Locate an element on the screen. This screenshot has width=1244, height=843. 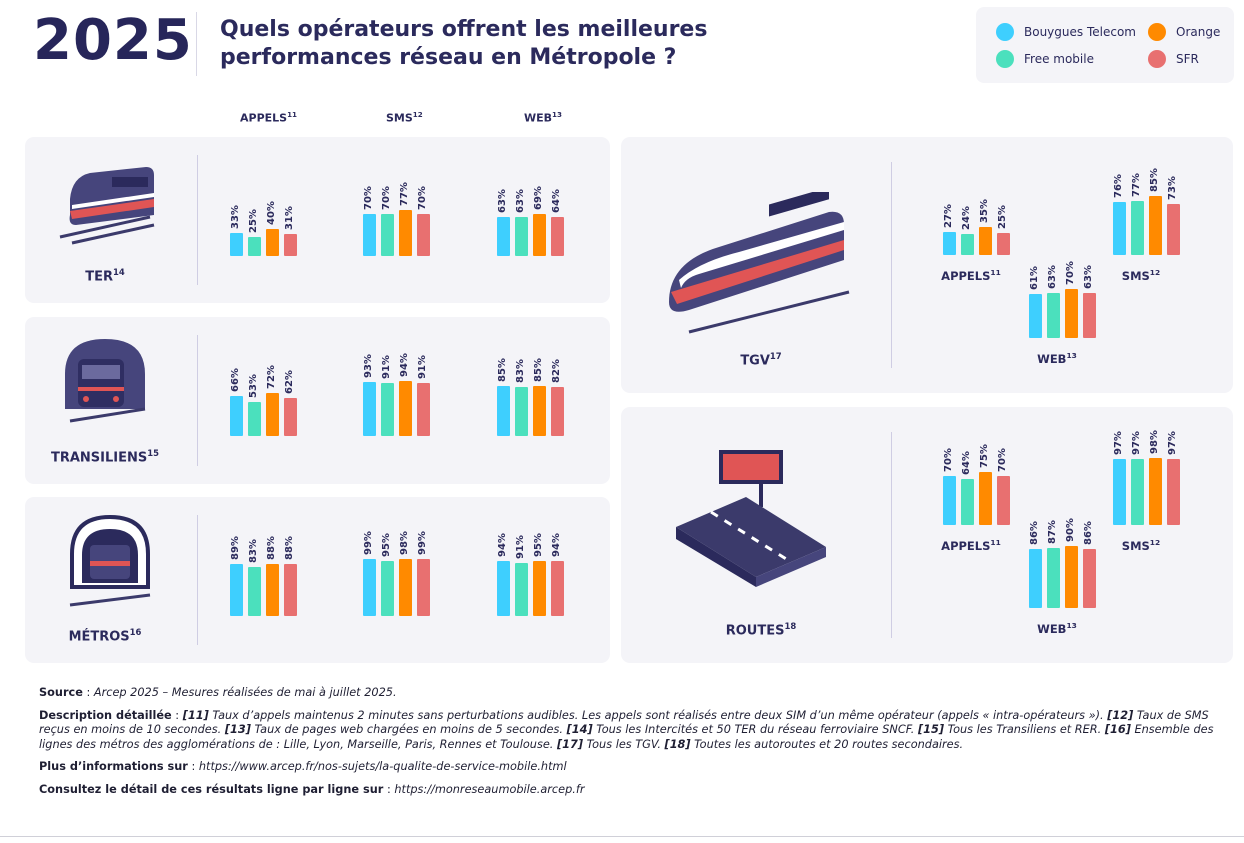
value-label-appels: 70% is located at coordinates (1002, 460).